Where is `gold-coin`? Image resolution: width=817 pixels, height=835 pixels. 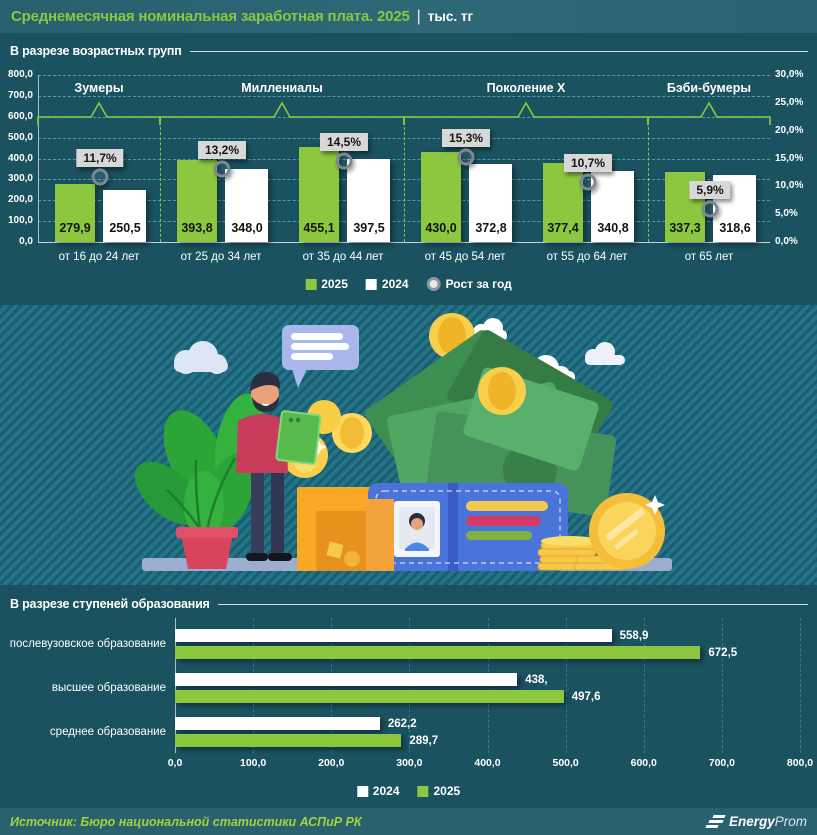
gold-coin is located at coordinates (627, 531).